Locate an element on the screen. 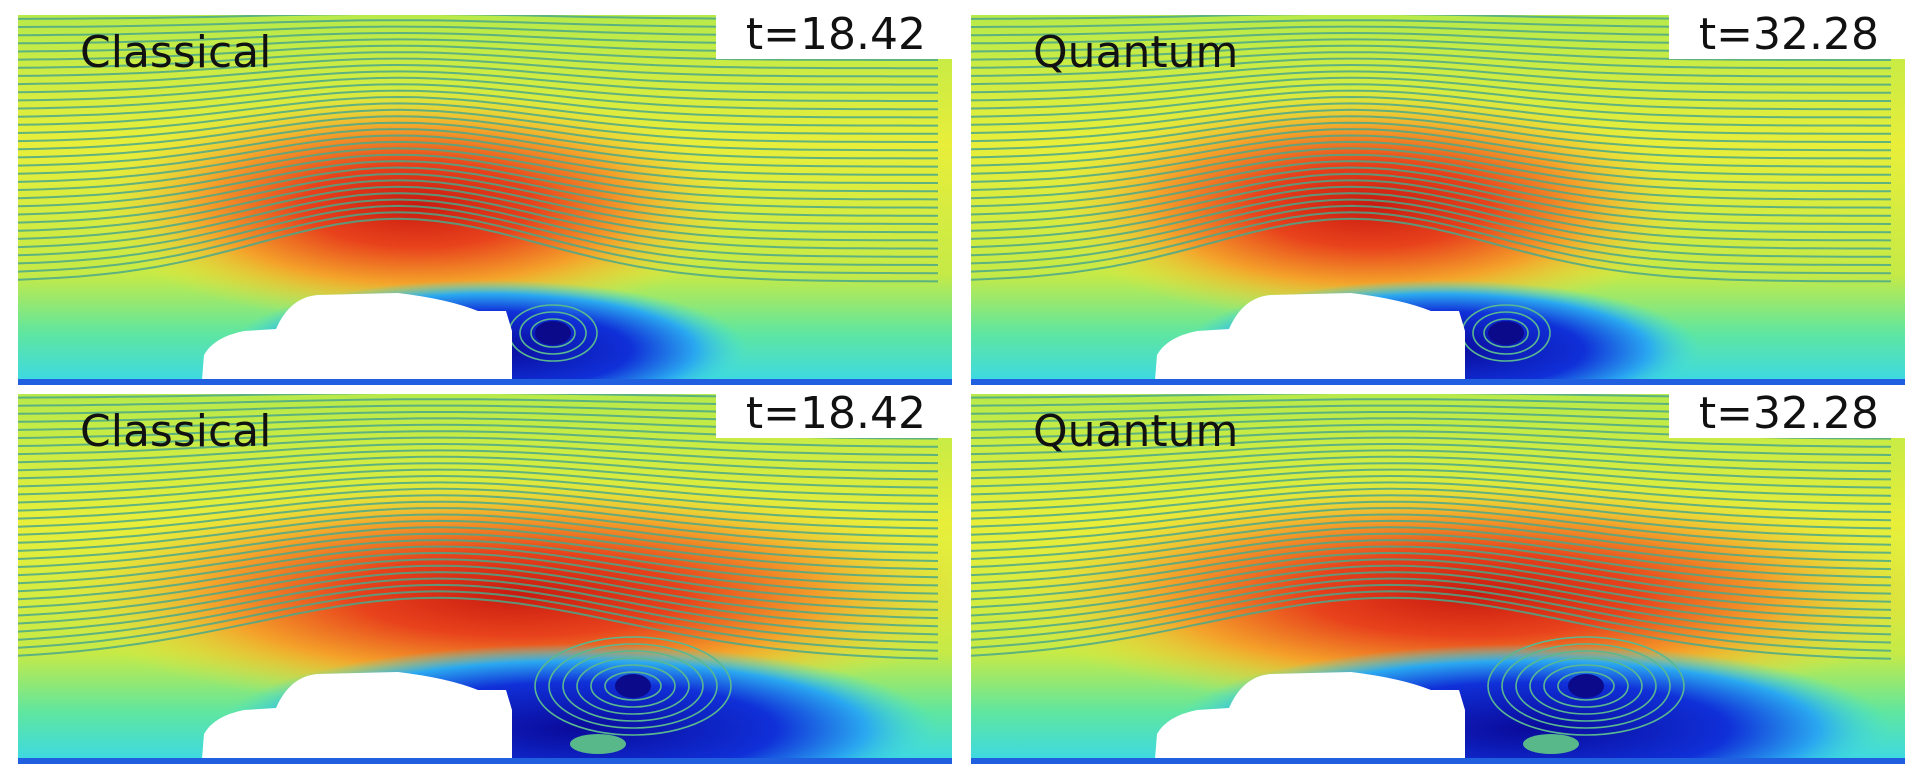 This screenshot has height=776, width=1920. panel-label: Classical is located at coordinates (175, 431).